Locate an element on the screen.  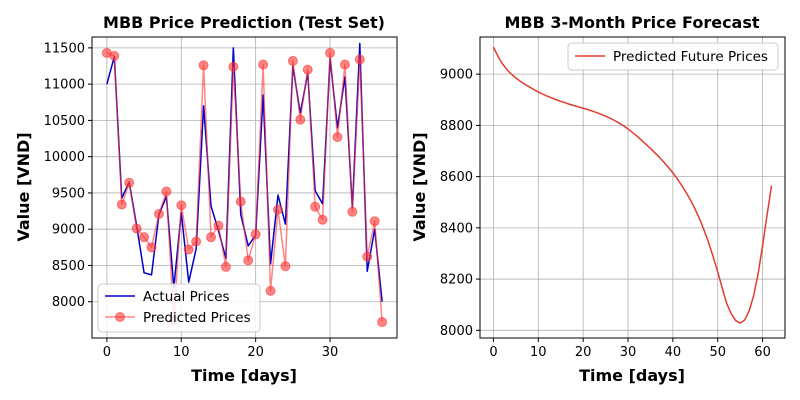
y-tick-label: 11500 is located at coordinates (64, 48).